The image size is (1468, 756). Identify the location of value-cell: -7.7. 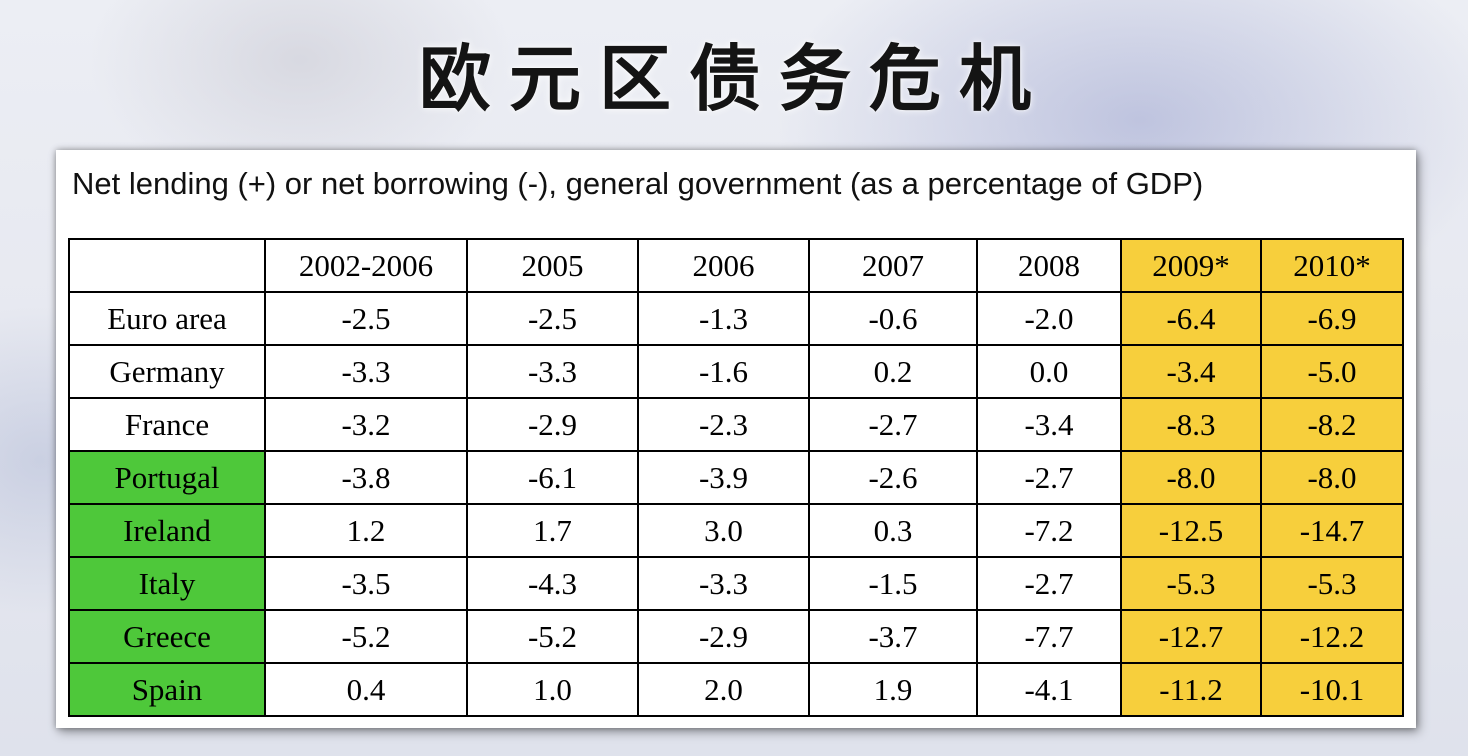
(1049, 636).